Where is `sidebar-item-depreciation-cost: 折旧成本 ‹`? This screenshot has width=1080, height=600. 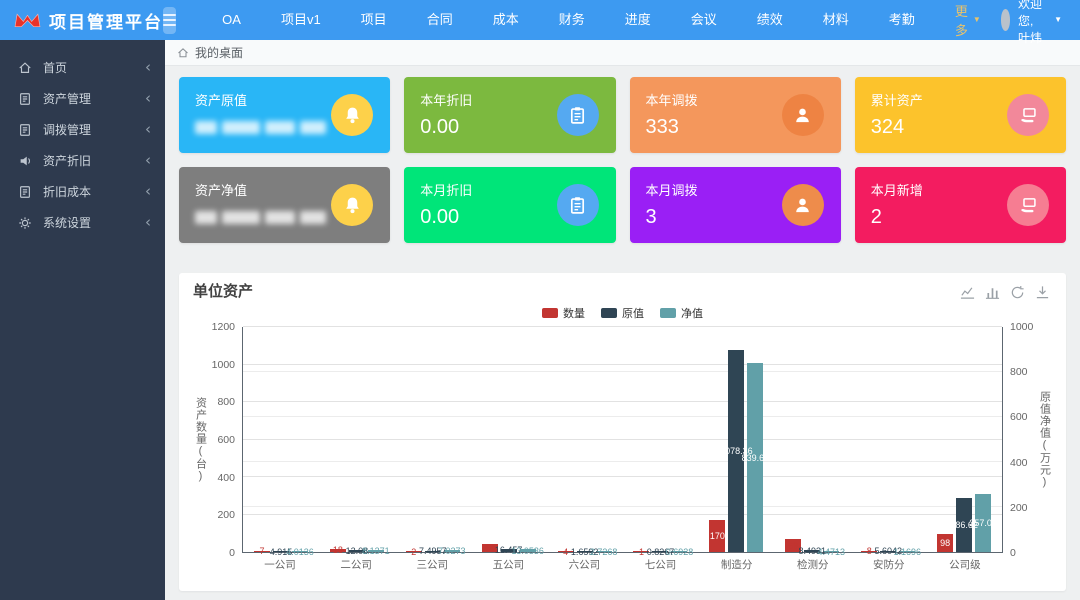
sidebar-item-depreciation-cost: 折旧成本 ‹ is located at coordinates (82, 191).